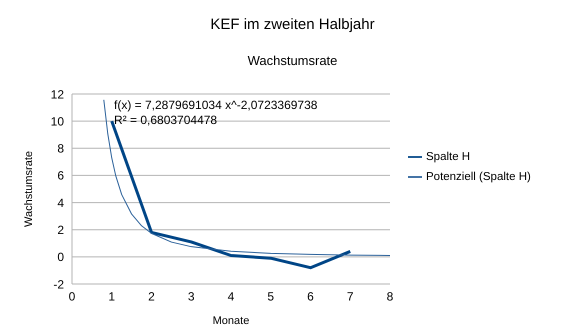  I want to click on x-tick-label: 7, so click(350, 297).